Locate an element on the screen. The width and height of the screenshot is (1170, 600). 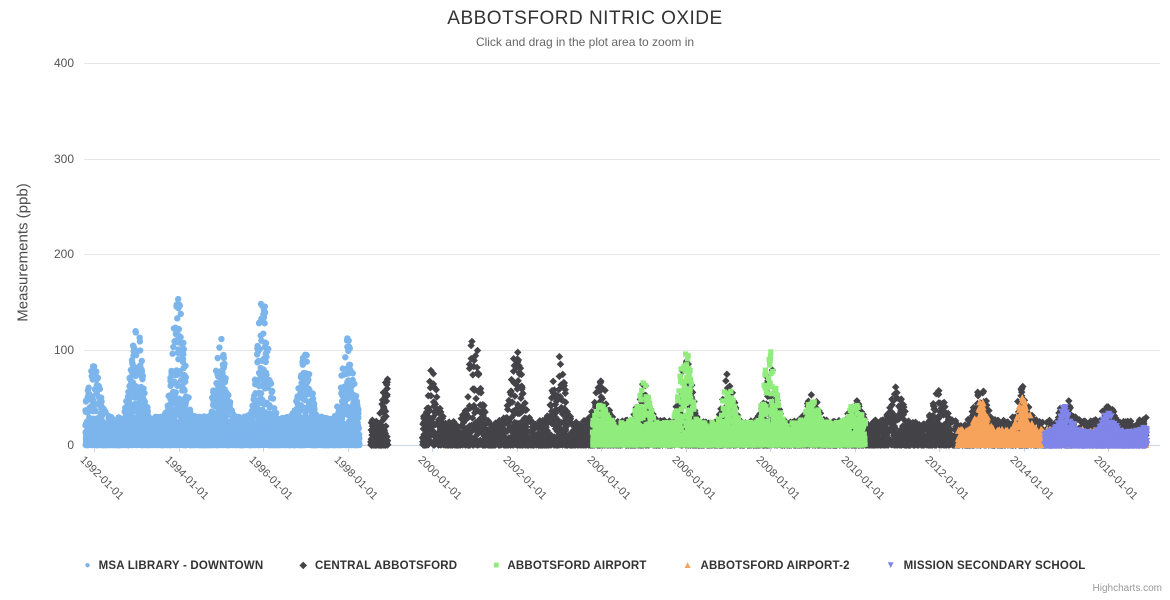
y-axis-label: 300 is located at coordinates (63, 158).